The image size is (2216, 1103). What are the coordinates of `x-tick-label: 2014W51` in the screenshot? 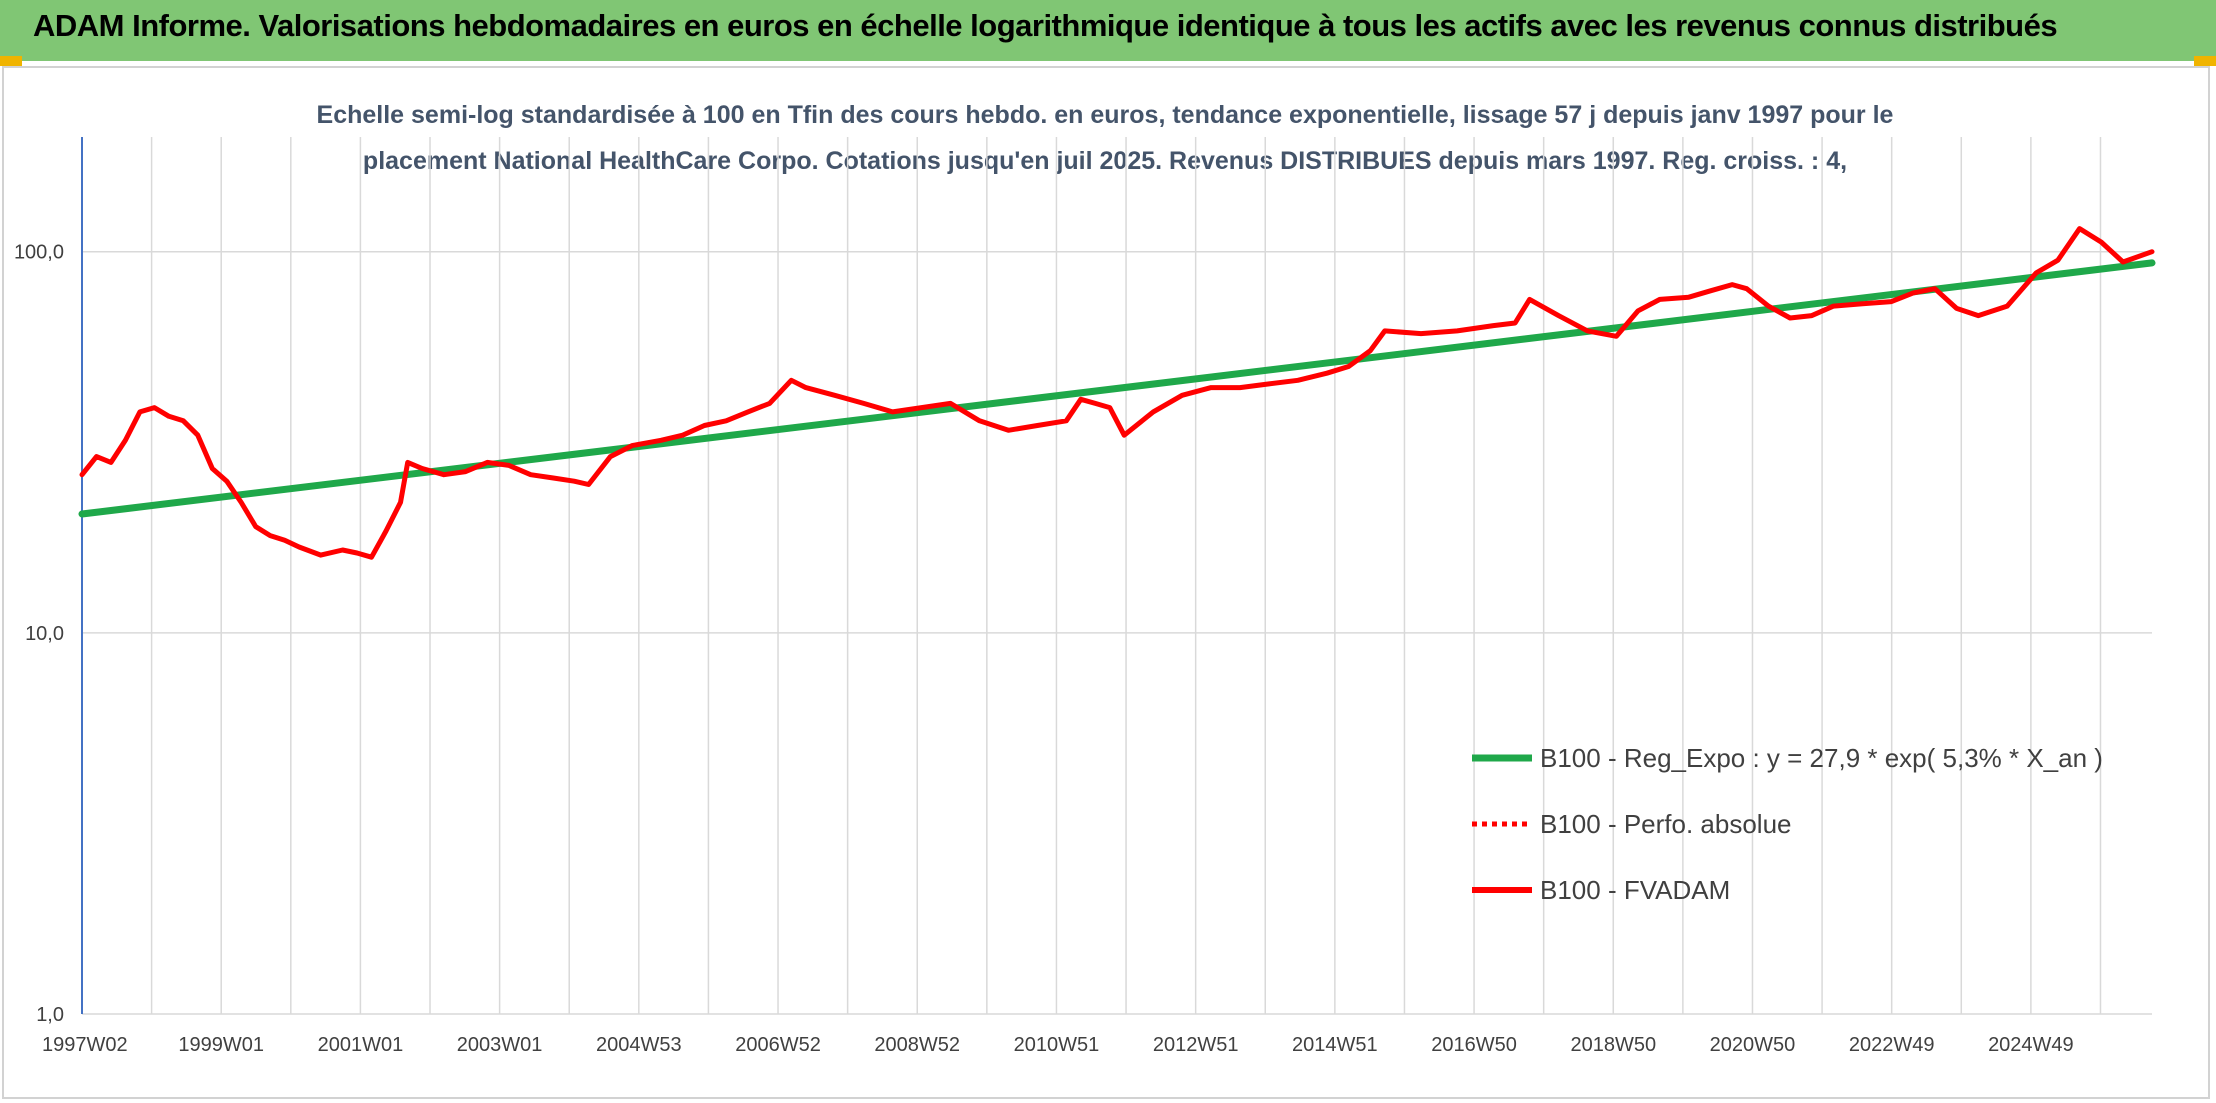 It's located at (1335, 1045).